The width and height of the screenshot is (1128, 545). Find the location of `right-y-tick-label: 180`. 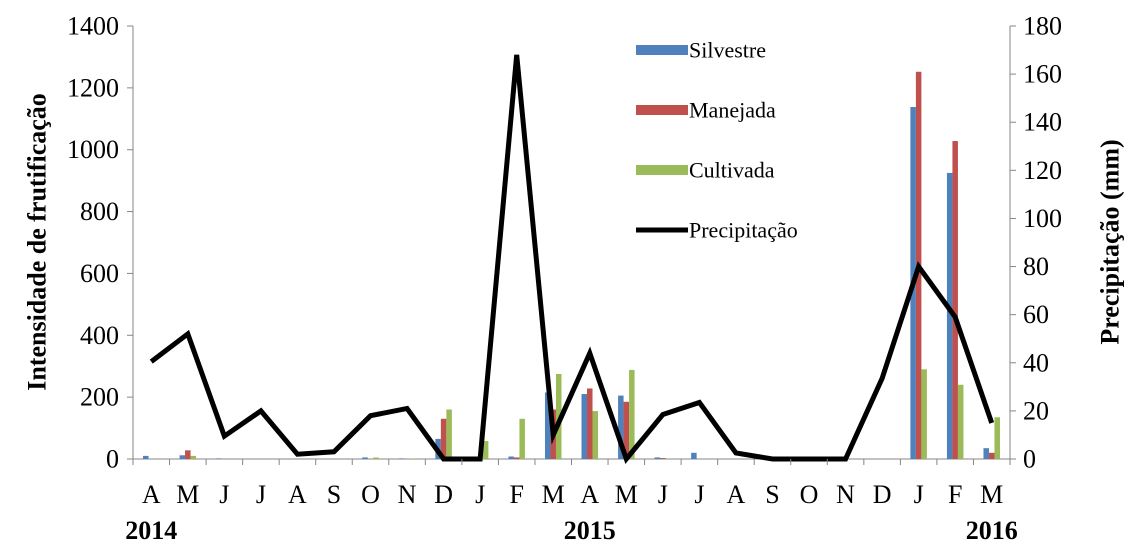

right-y-tick-label: 180 is located at coordinates (1042, 26).